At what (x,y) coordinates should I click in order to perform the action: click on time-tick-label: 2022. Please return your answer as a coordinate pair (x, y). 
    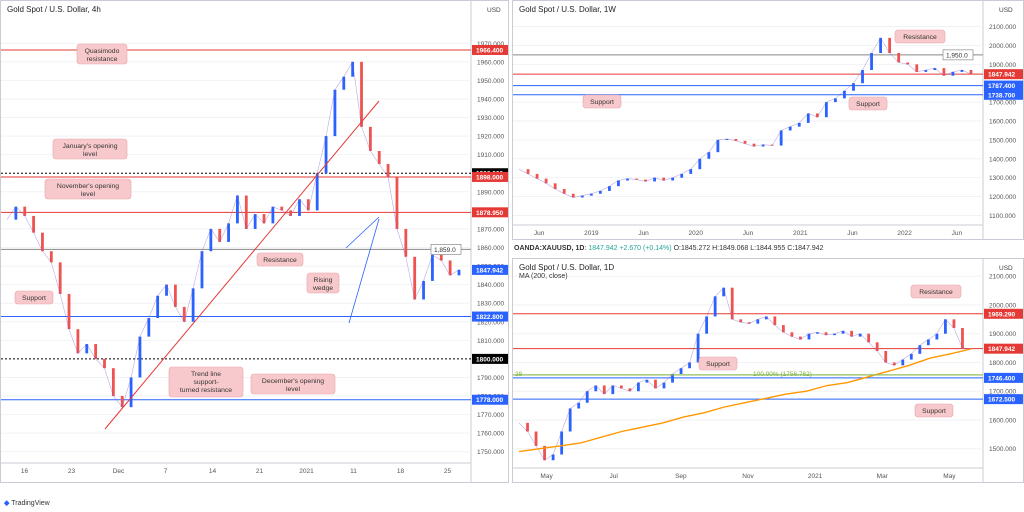
    Looking at the image, I should click on (904, 233).